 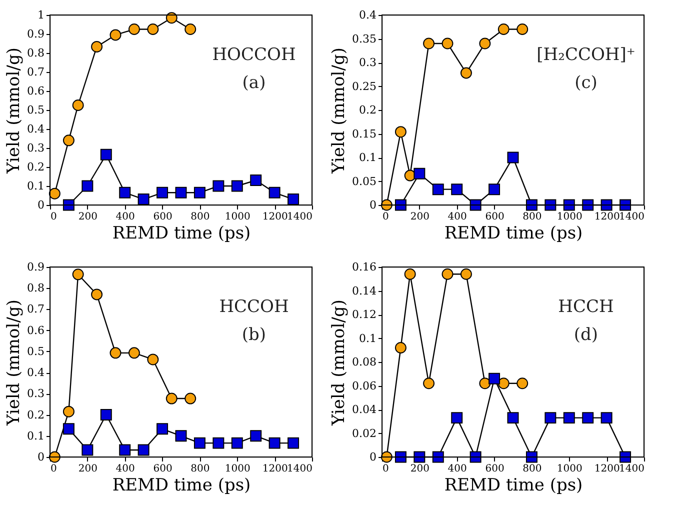 I want to click on annotation: [H₂CCOH]⁺, so click(x=586, y=55).